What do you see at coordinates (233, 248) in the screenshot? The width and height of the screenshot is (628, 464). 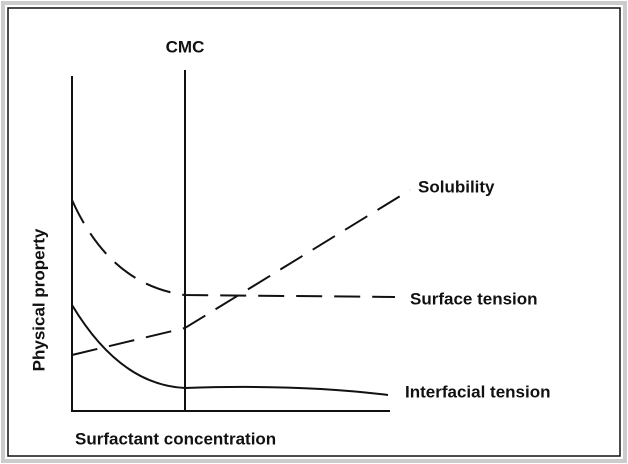 I see `surface-tension-curve` at bounding box center [233, 248].